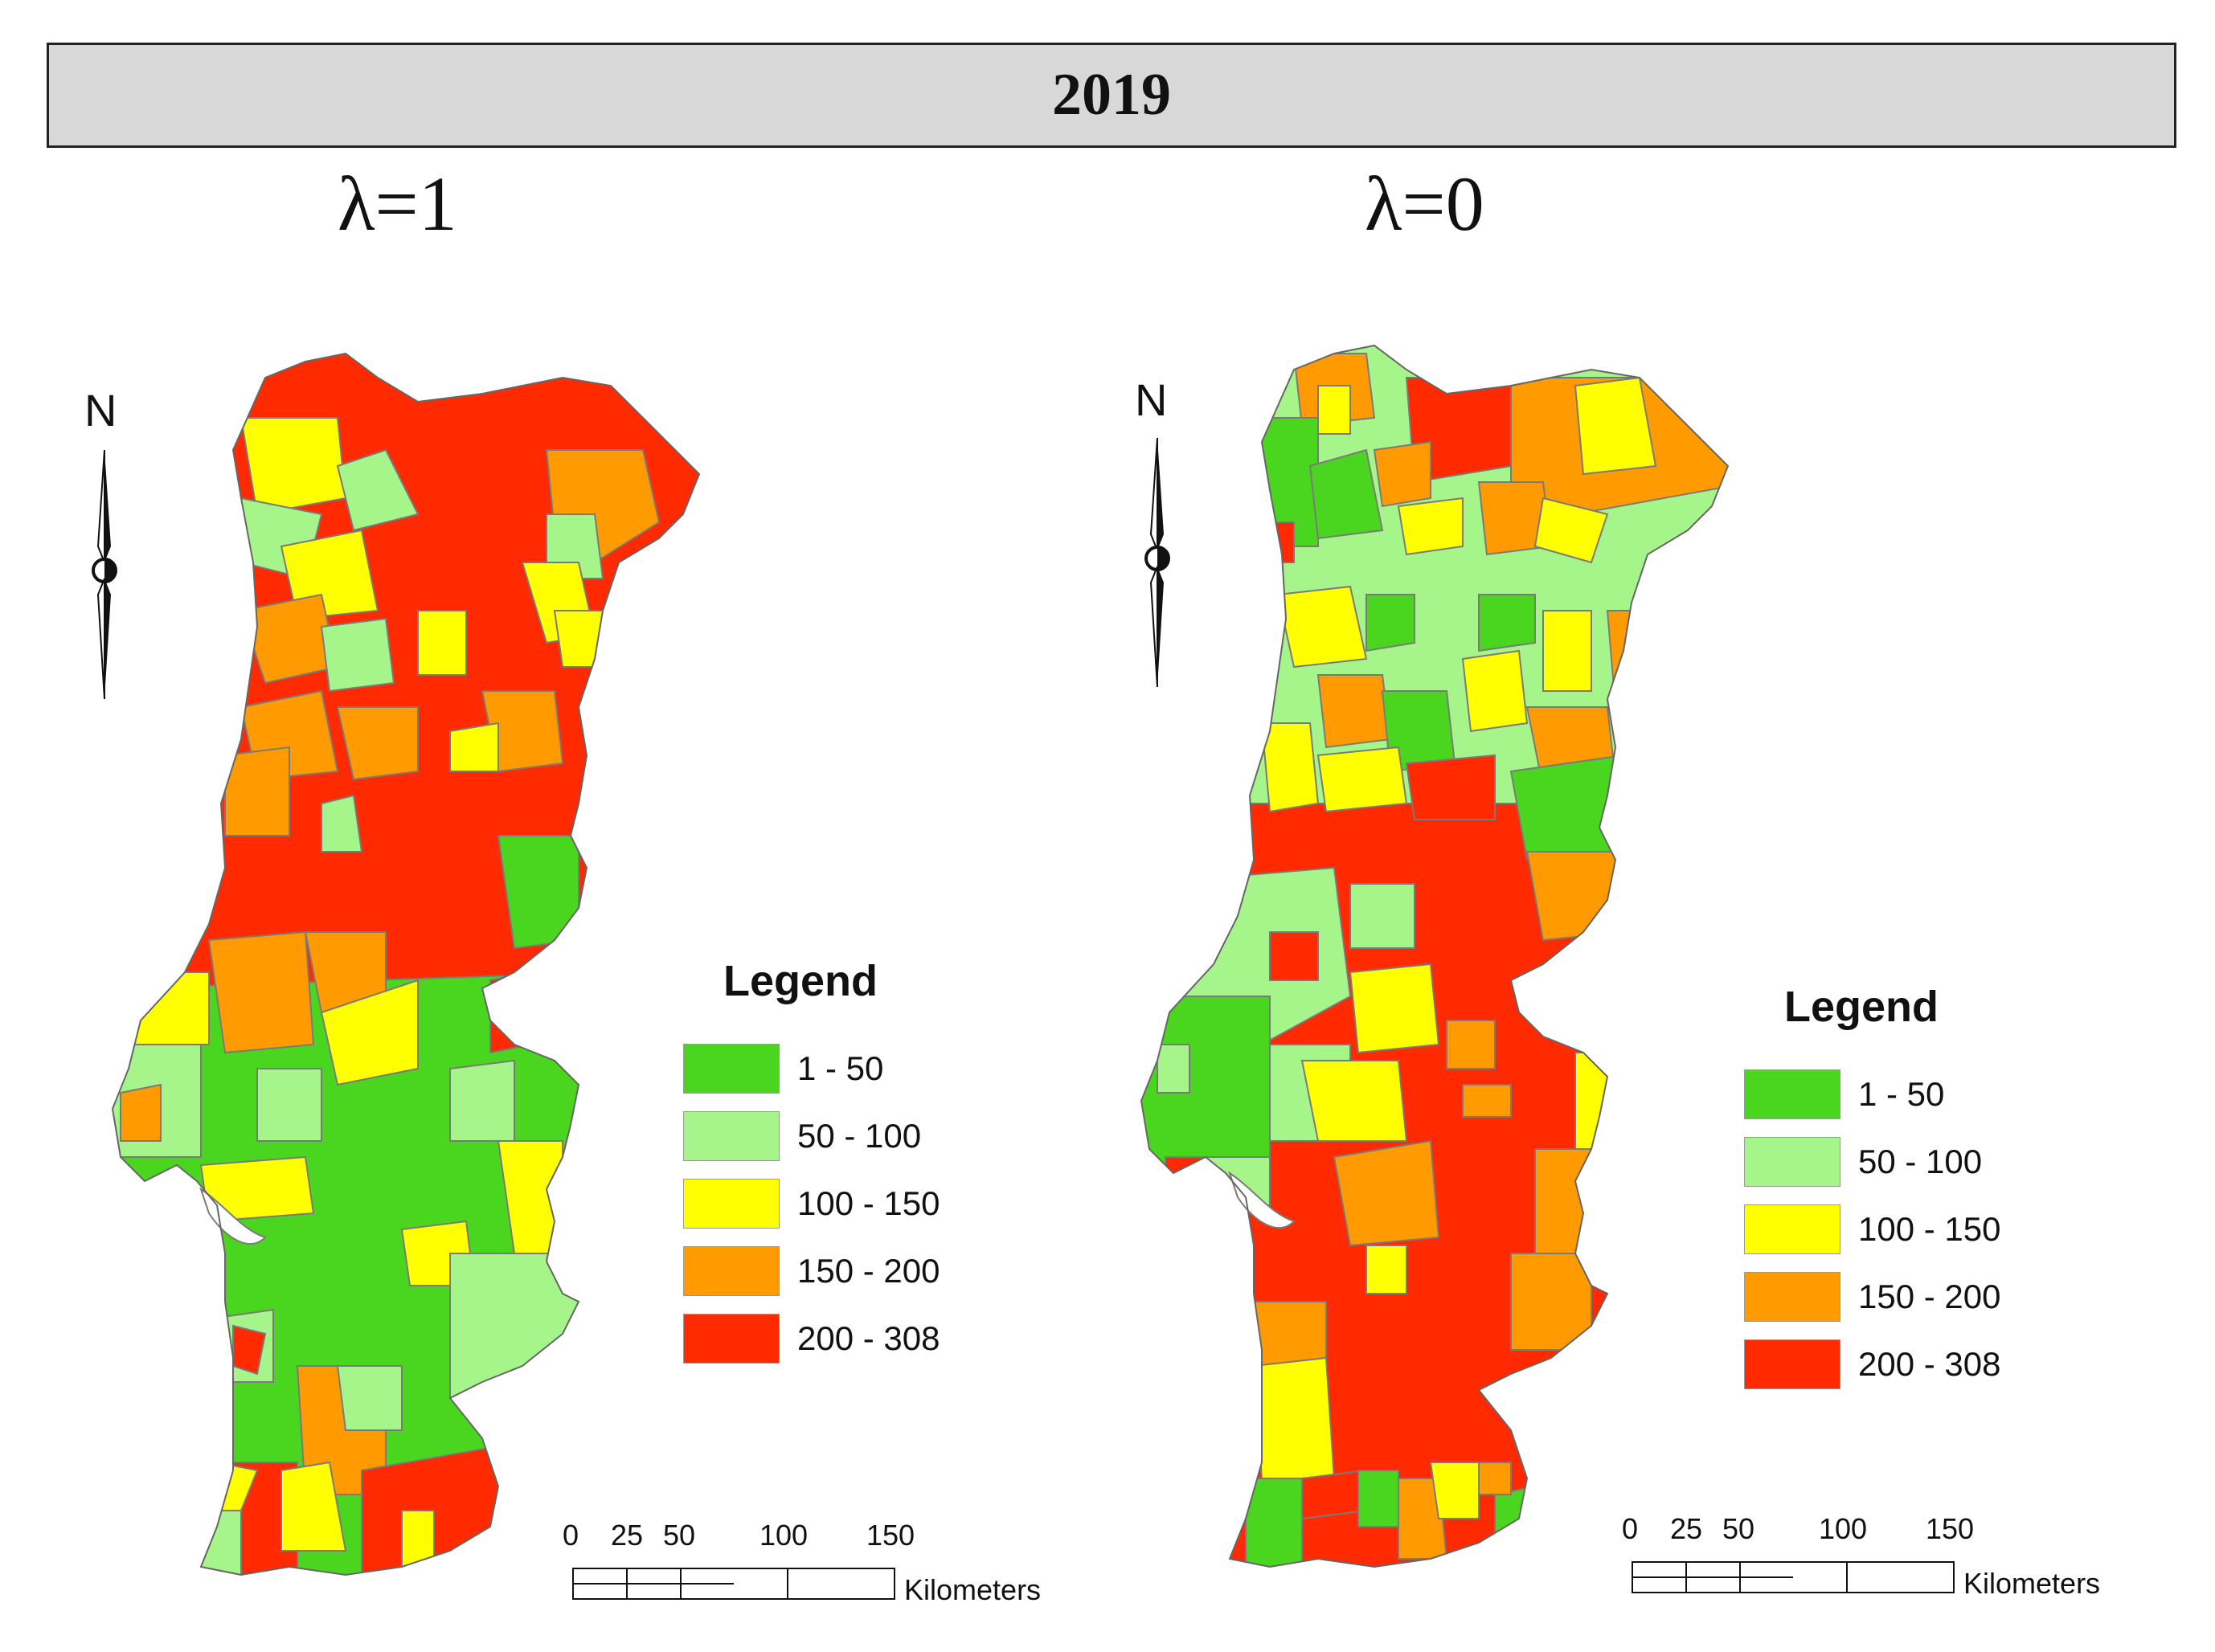  What do you see at coordinates (100, 410) in the screenshot?
I see `north-label-left: N` at bounding box center [100, 410].